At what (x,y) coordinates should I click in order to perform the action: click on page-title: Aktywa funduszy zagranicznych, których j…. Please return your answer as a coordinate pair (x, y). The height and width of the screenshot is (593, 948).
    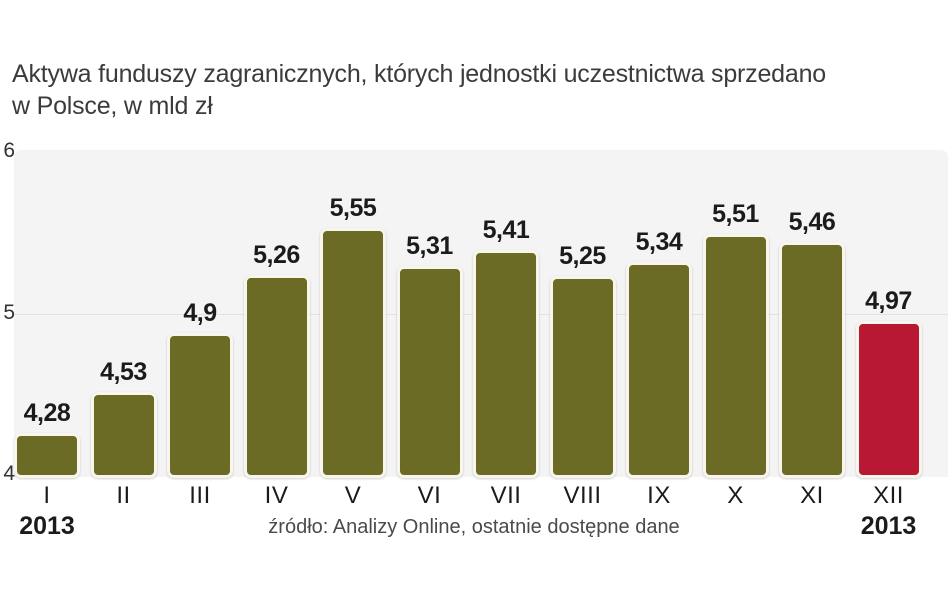
    Looking at the image, I should click on (480, 90).